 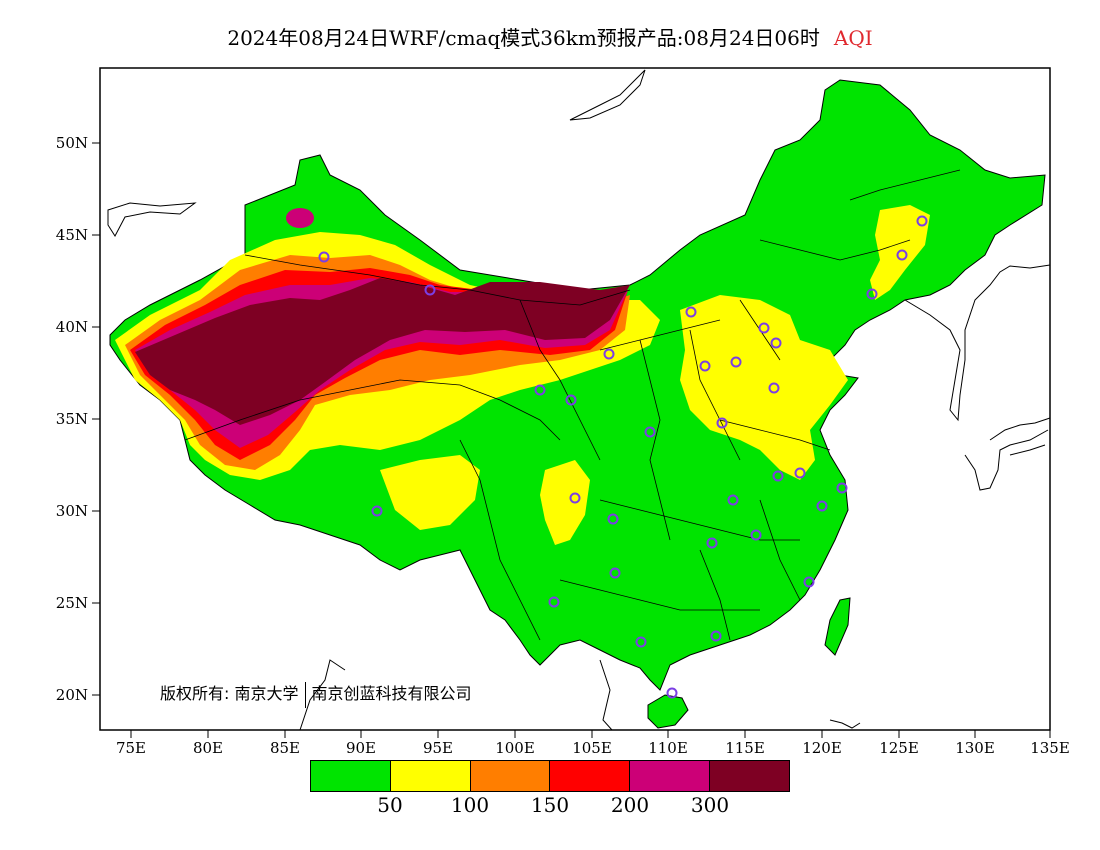 I want to click on copyright-org-company: 南京创蓝科技有限公司, so click(x=391, y=693).